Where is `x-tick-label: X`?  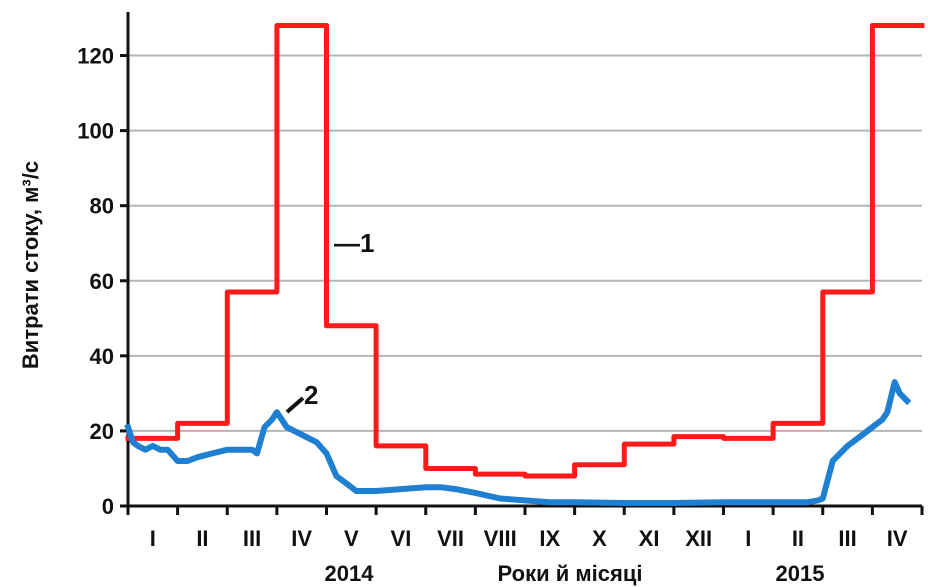 x-tick-label: X is located at coordinates (599, 538).